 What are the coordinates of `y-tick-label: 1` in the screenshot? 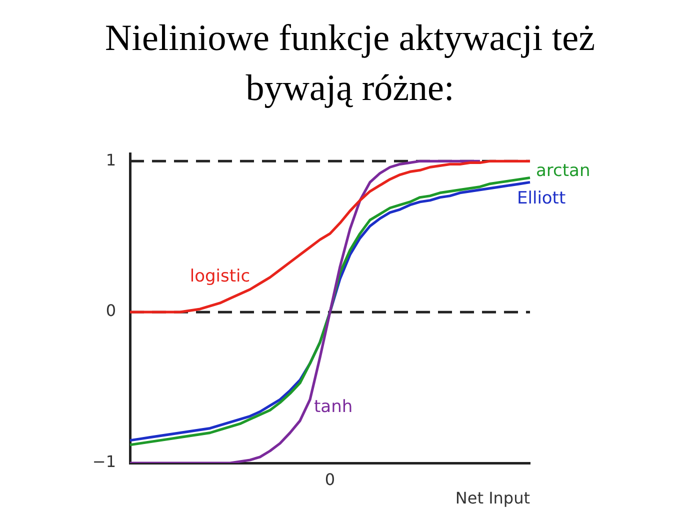 It's located at (111, 160).